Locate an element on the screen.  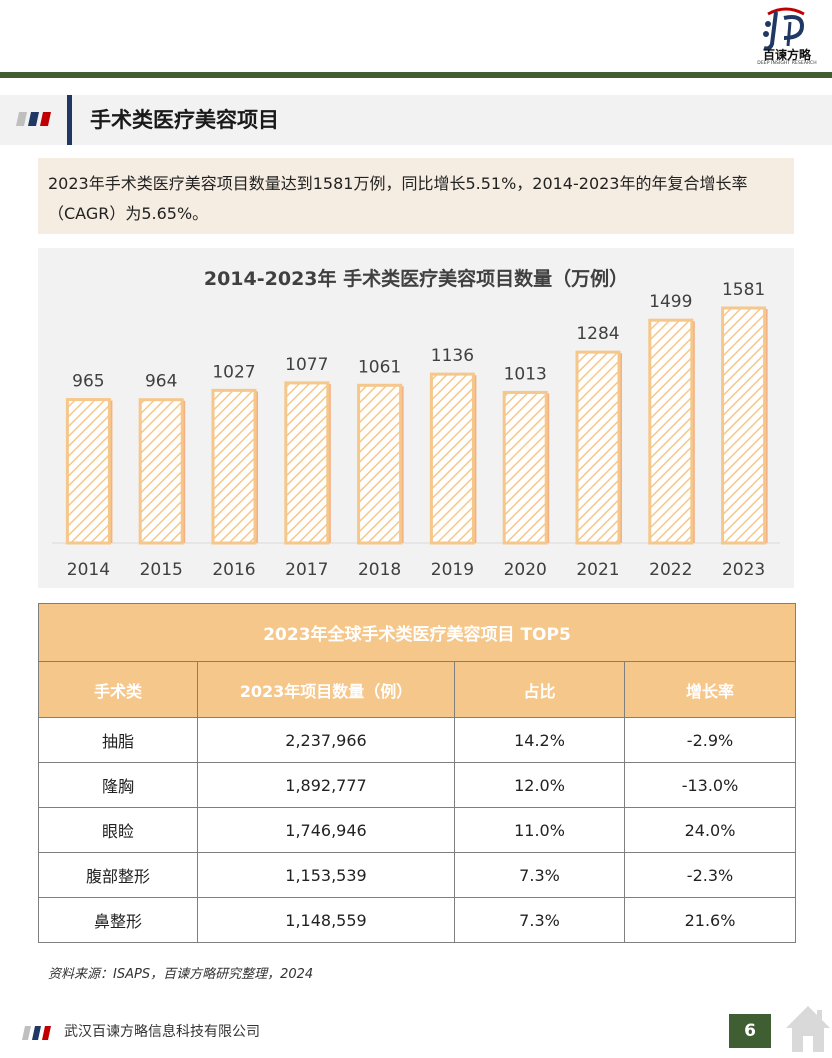
col-header-growth: 增长率 is located at coordinates (710, 689).